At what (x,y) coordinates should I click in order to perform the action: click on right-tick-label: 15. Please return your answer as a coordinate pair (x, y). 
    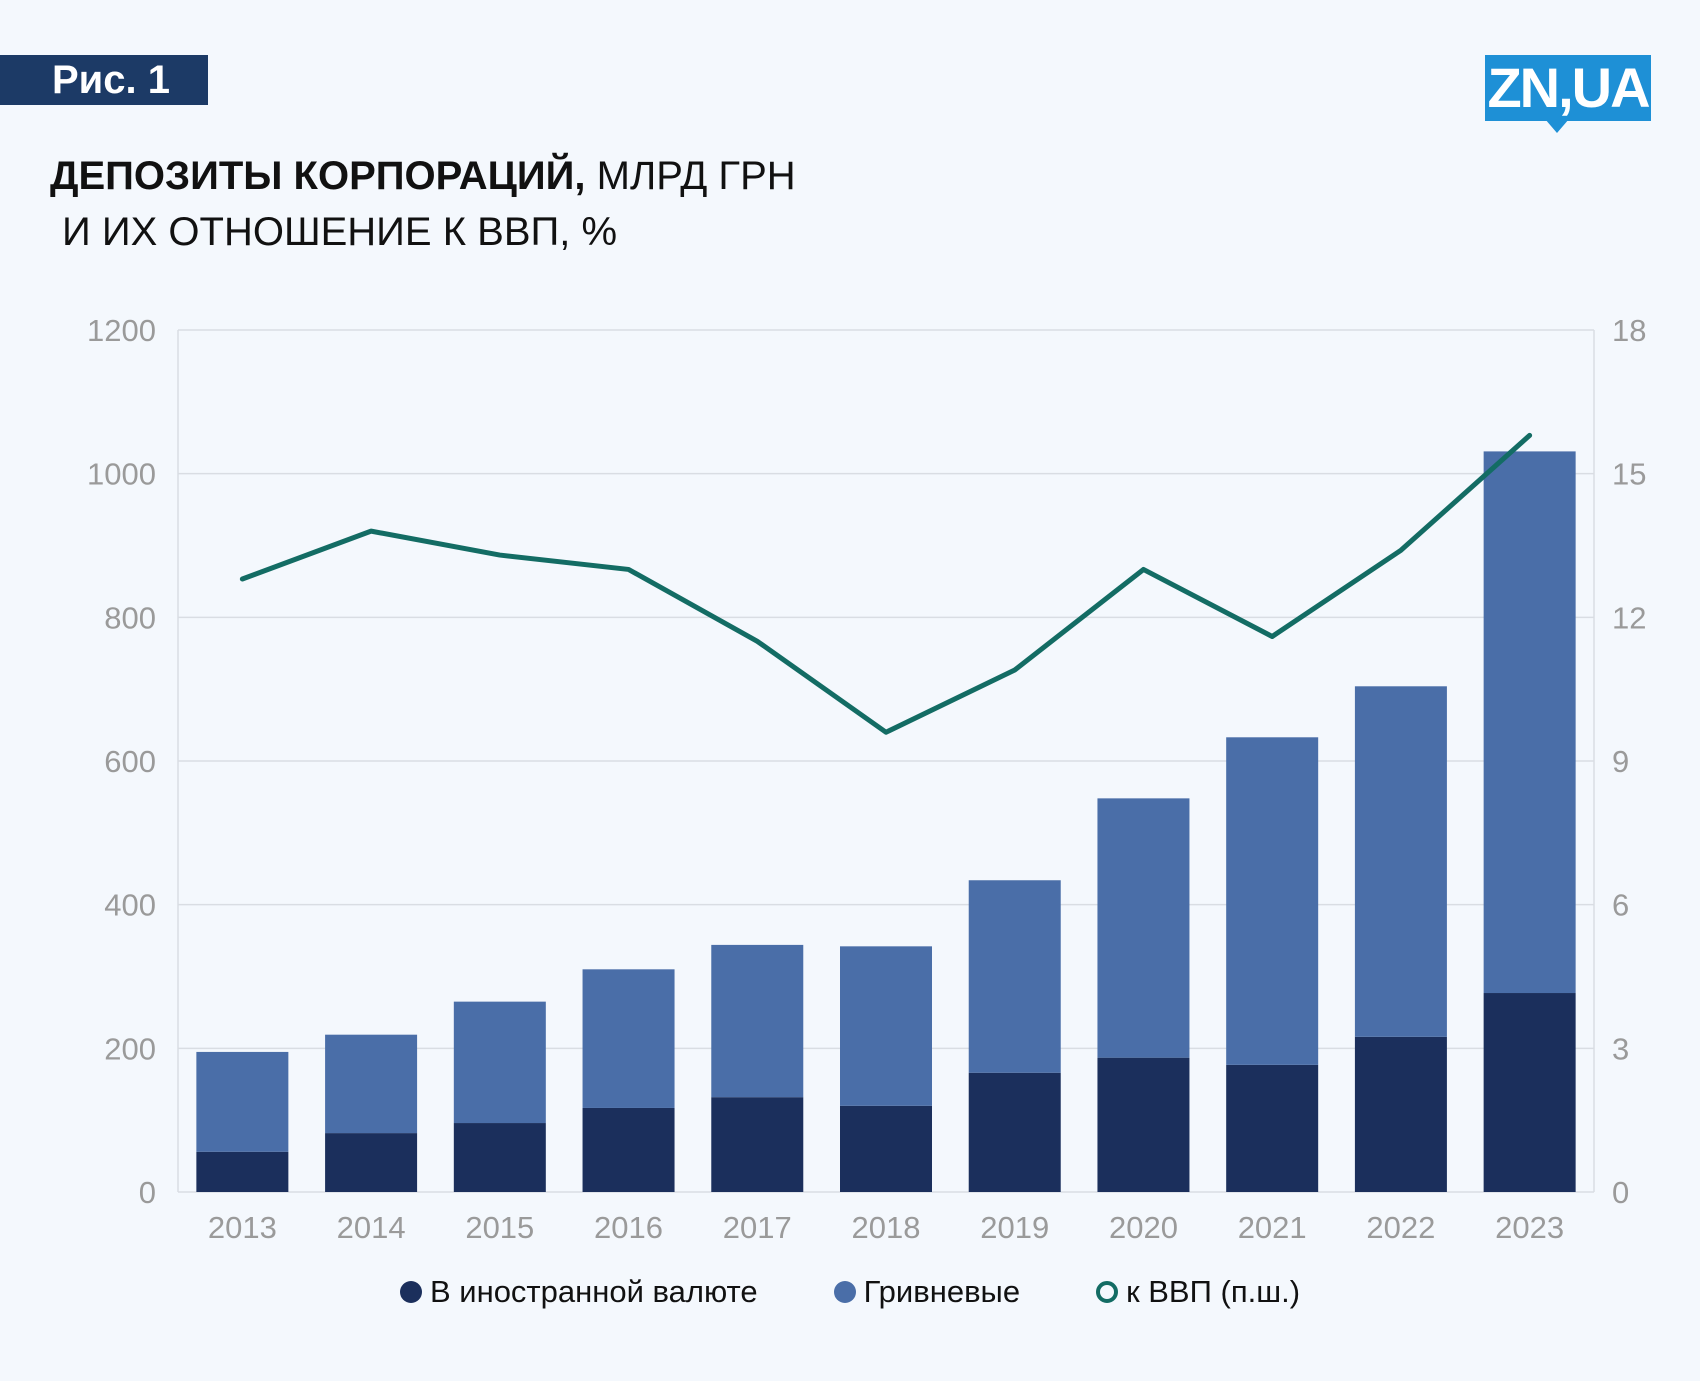
    Looking at the image, I should click on (1629, 474).